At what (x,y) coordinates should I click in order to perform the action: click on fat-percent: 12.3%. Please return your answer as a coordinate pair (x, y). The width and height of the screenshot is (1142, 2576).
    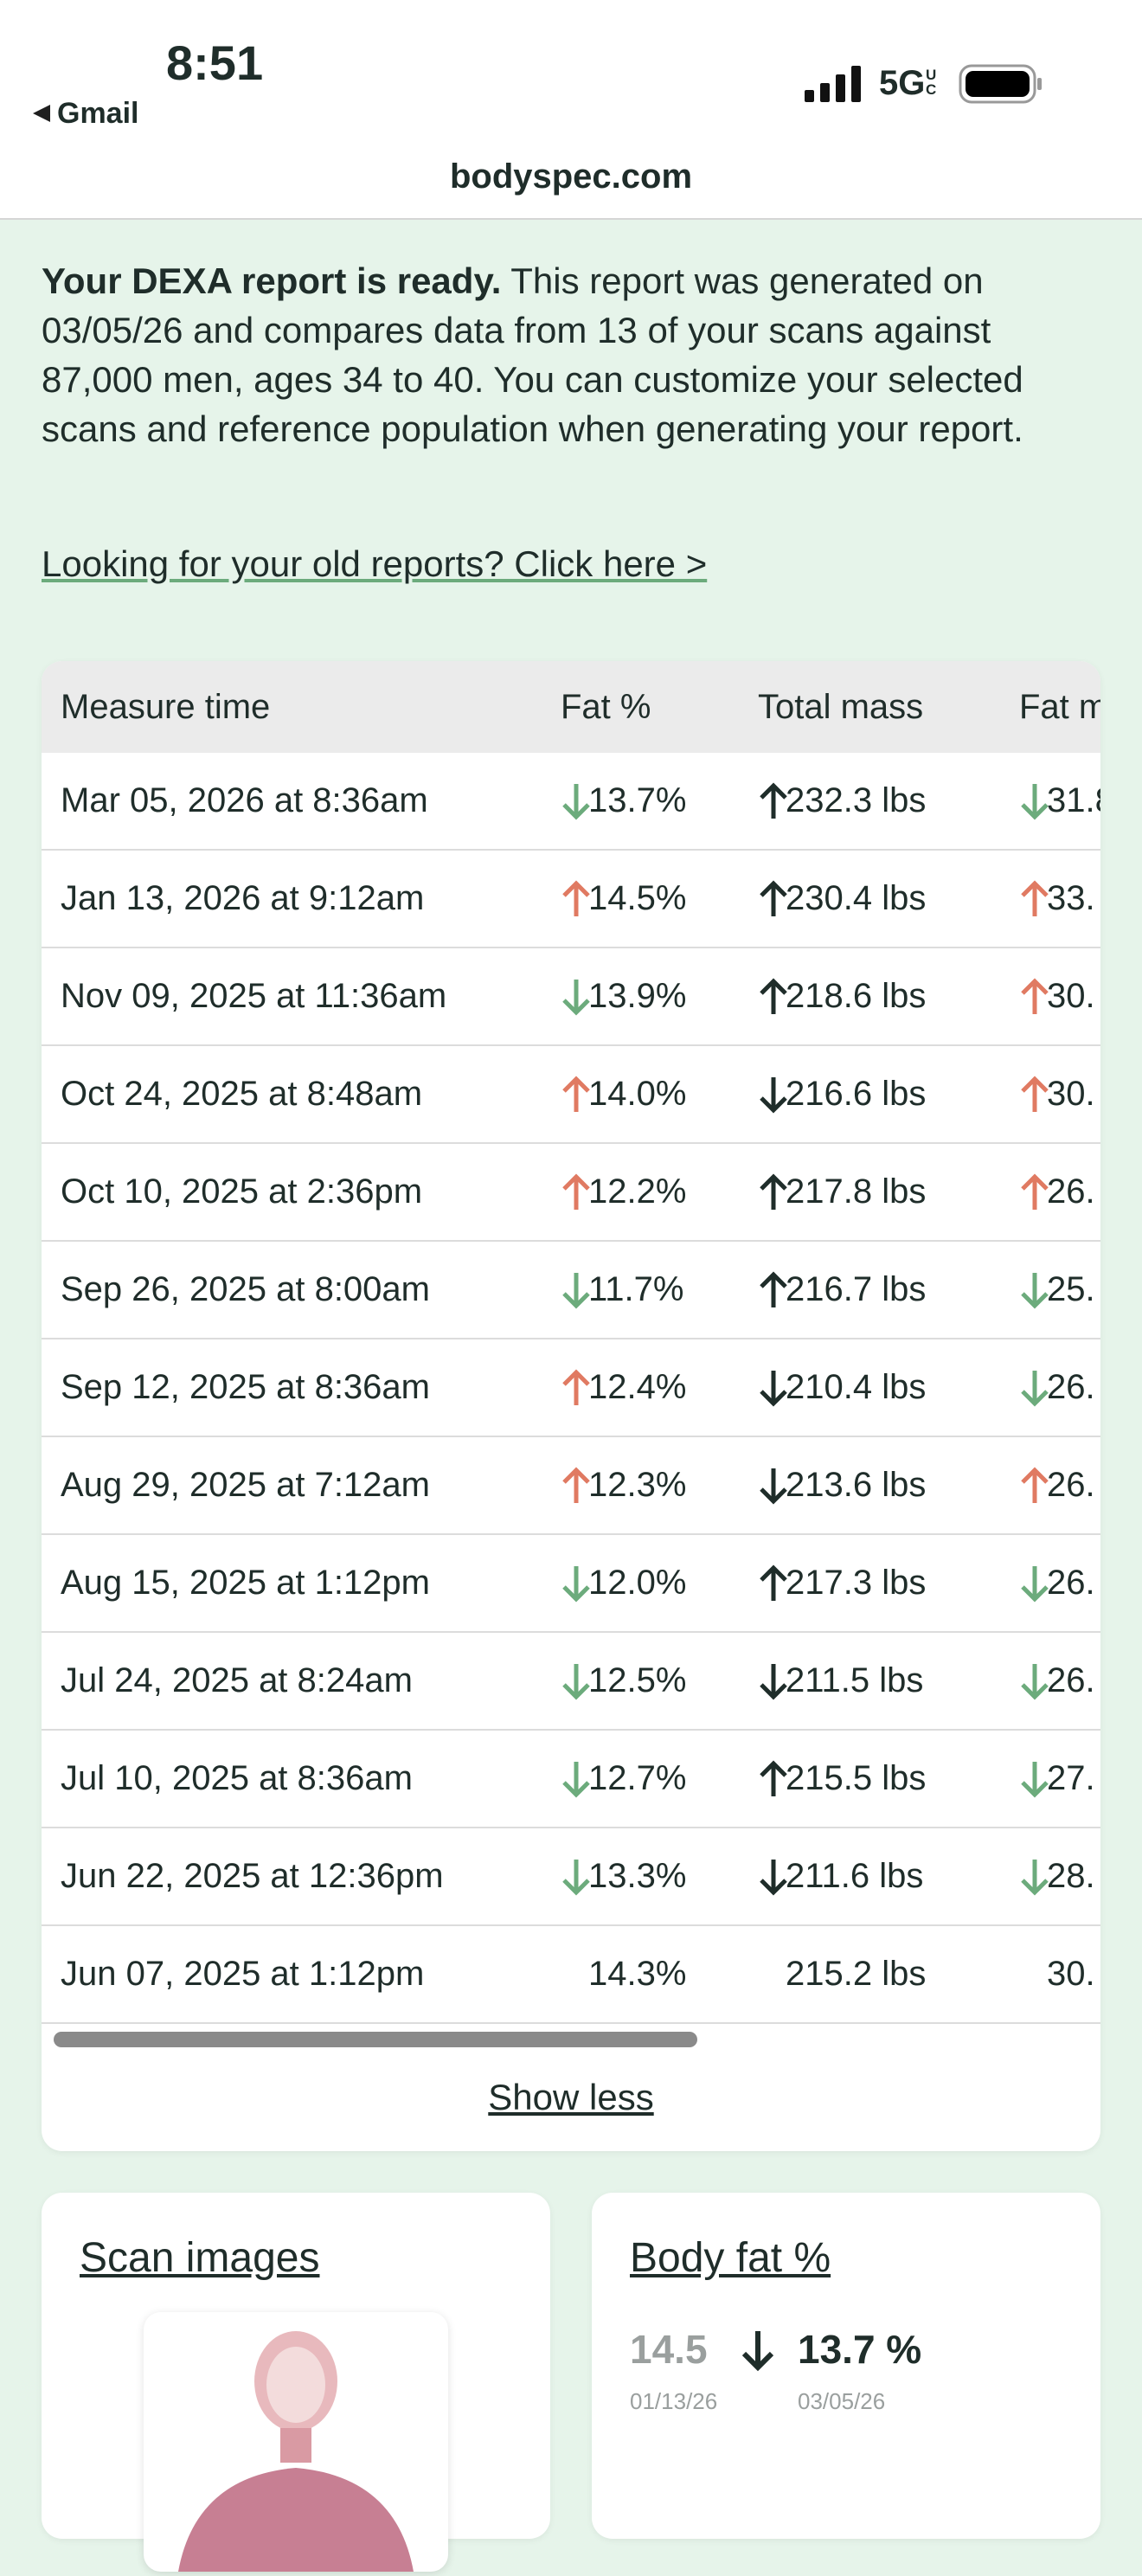
    Looking at the image, I should click on (637, 1485).